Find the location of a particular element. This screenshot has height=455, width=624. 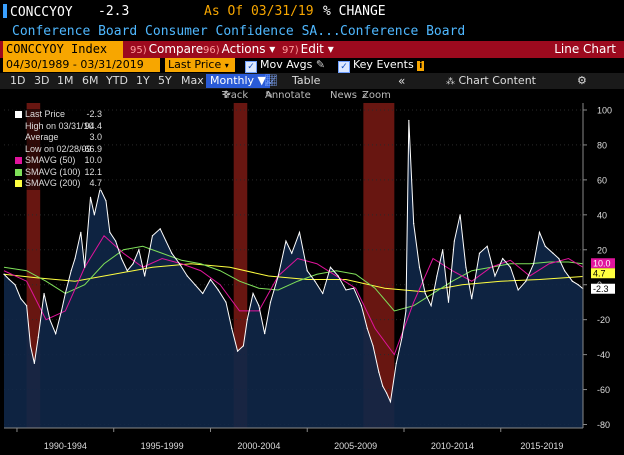

date-range-field: 04/30/1989 - 03/31/2019 is located at coordinates (81, 65).